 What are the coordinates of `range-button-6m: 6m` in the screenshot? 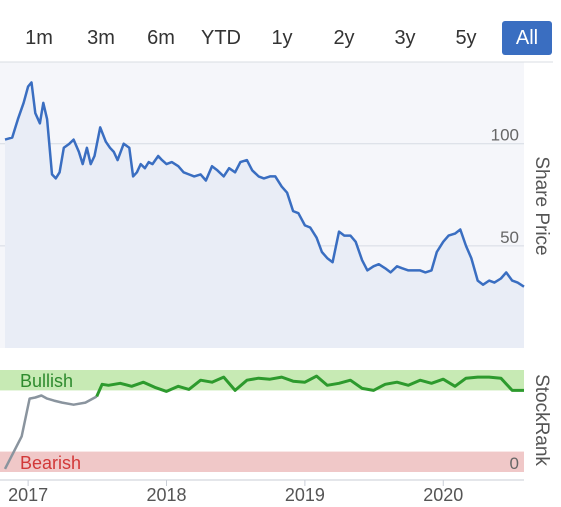 It's located at (161, 38).